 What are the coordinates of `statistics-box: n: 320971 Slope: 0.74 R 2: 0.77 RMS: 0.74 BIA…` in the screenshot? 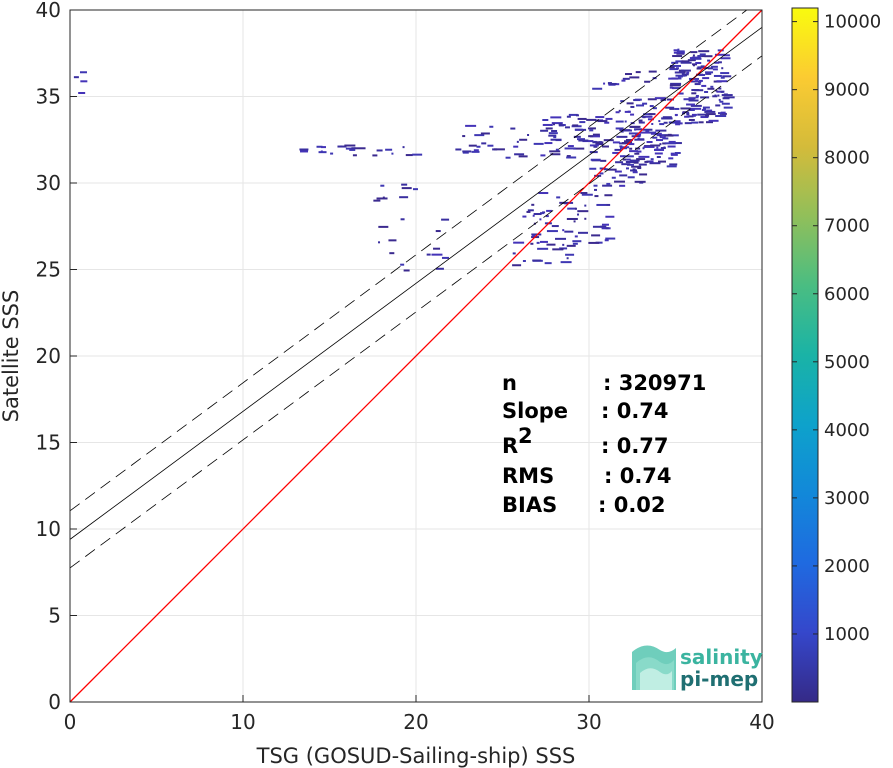 It's located at (604, 444).